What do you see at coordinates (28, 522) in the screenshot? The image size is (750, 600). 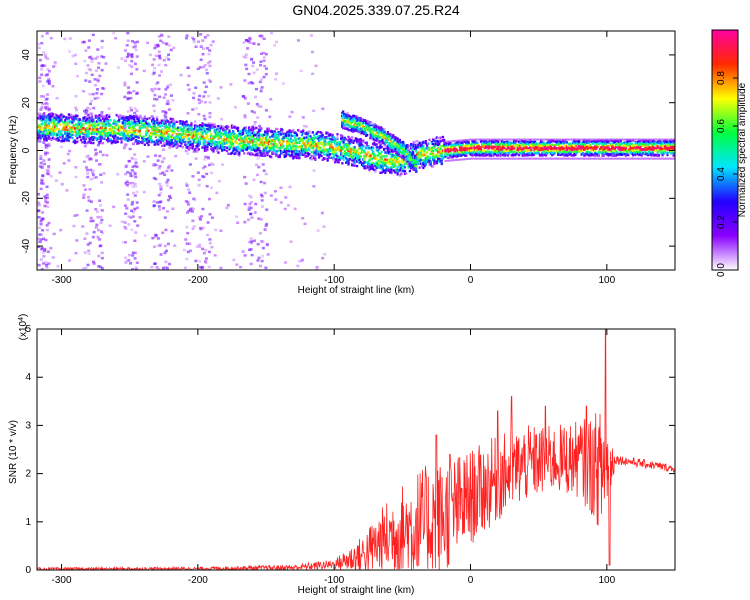 I see `snr-y-tick-label: 1` at bounding box center [28, 522].